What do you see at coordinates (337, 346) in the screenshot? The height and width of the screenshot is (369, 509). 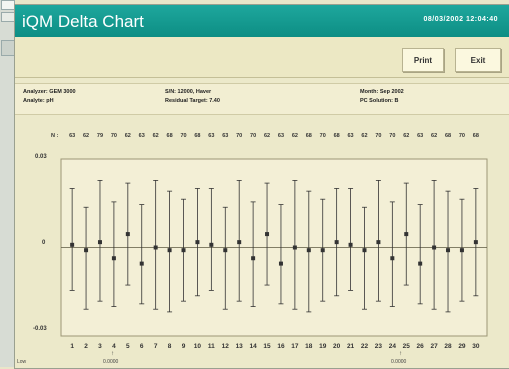 I see `x-tick-label: 20` at bounding box center [337, 346].